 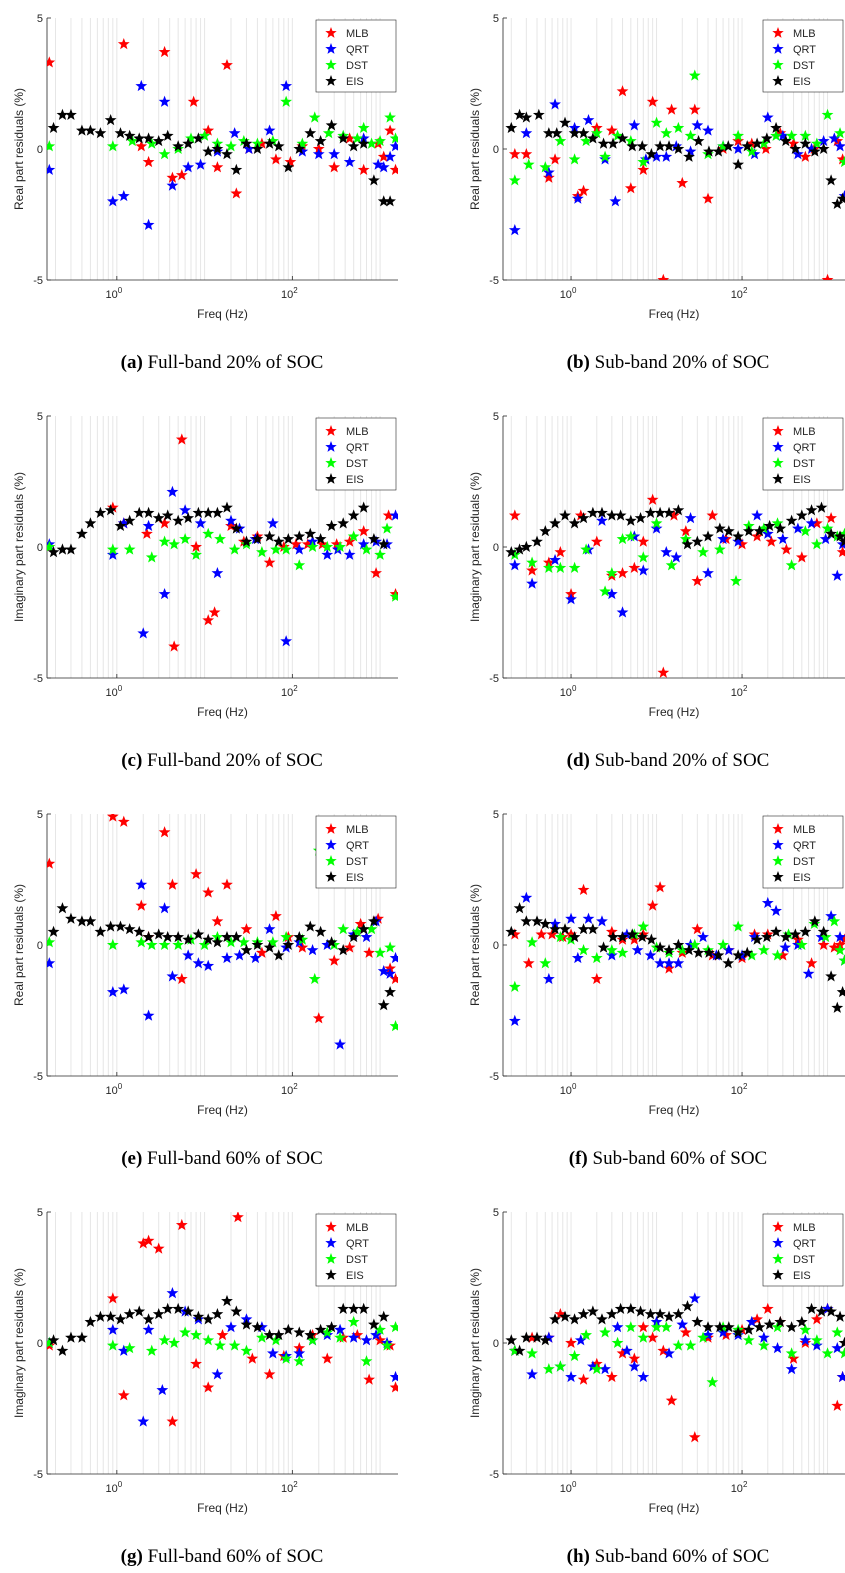 What do you see at coordinates (38, 1475) in the screenshot?
I see `y-tick-label: -5` at bounding box center [38, 1475].